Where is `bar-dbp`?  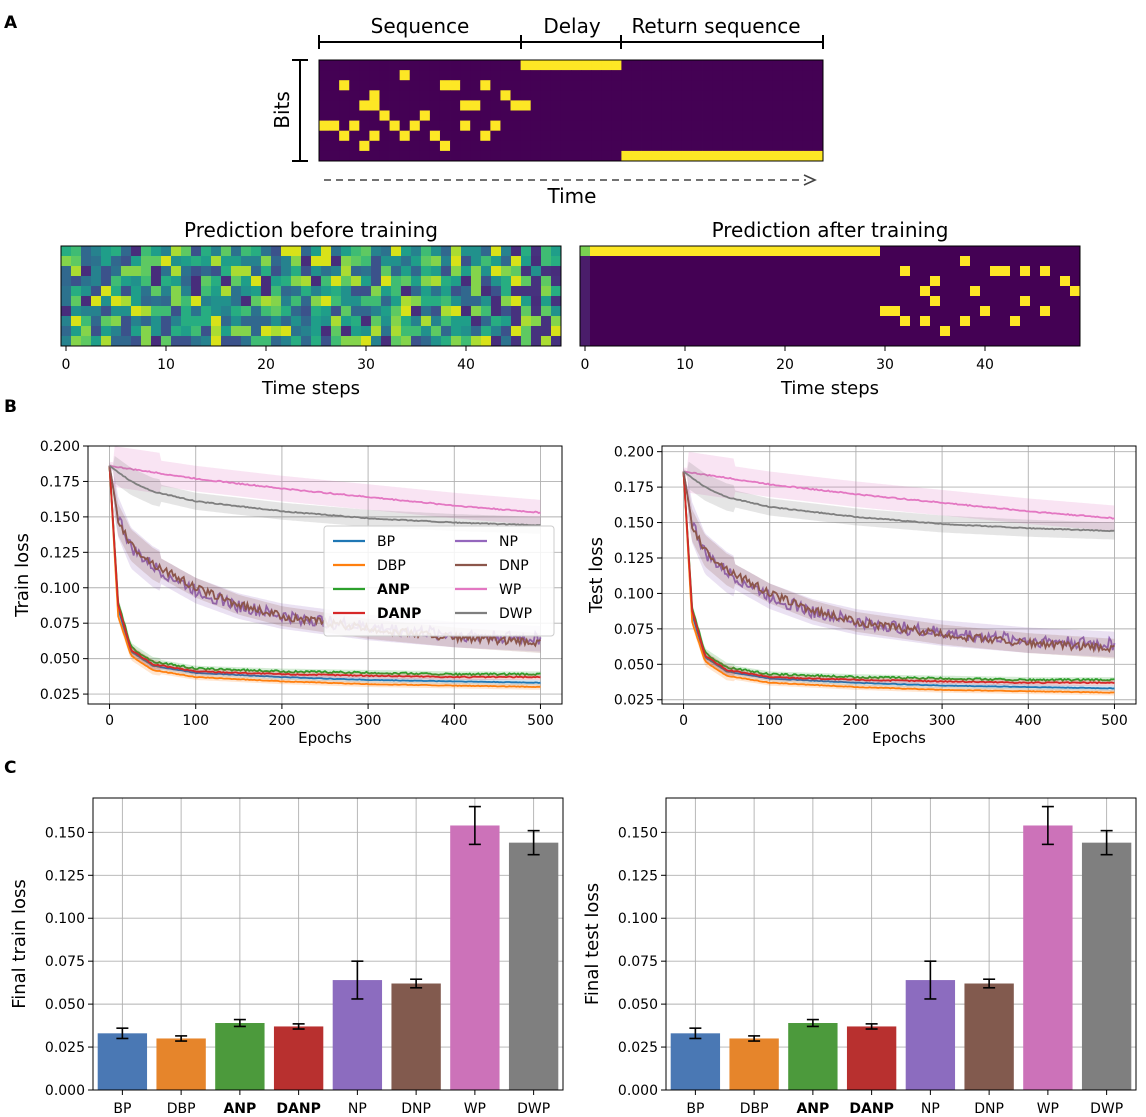 bar-dbp is located at coordinates (181, 1064).